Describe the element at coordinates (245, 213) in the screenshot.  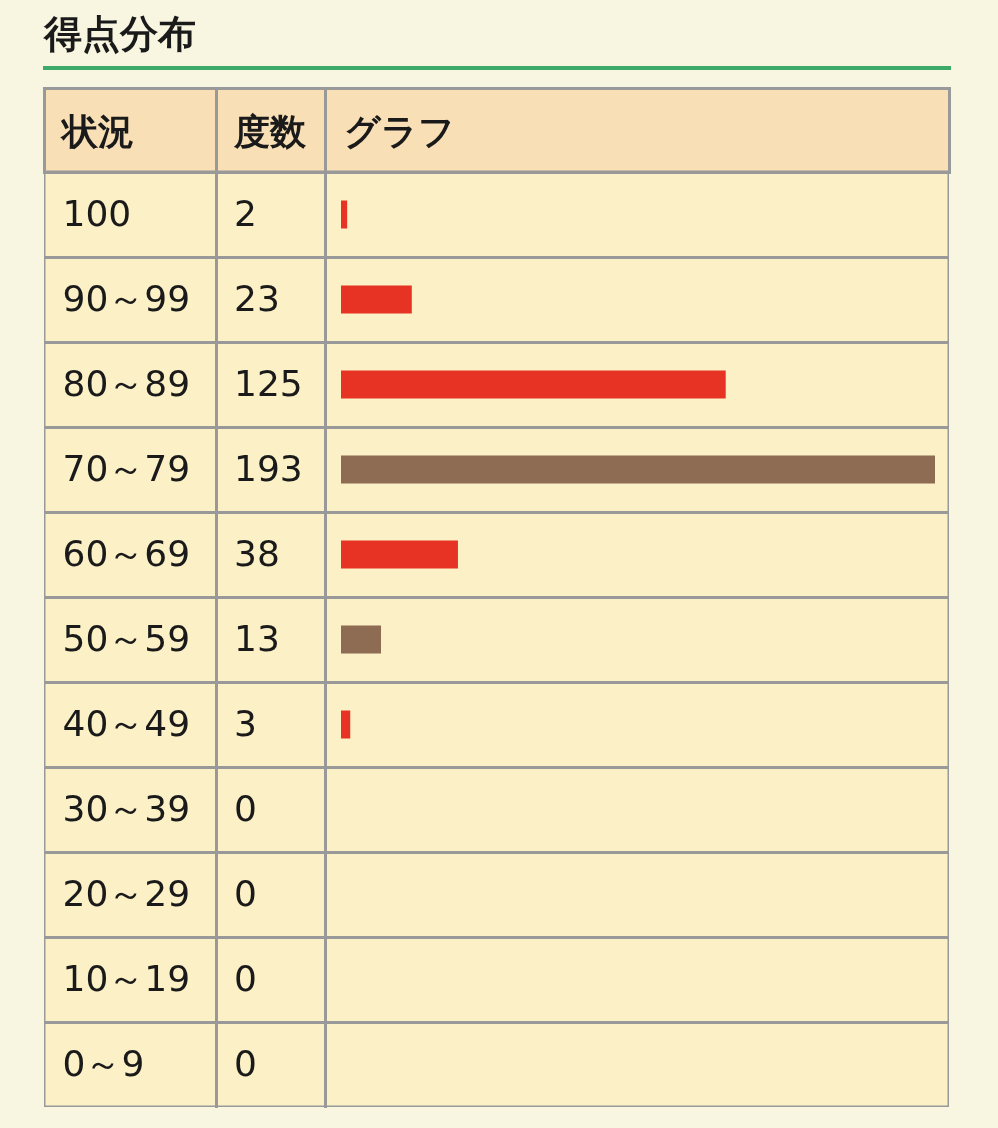
I see `data-label: 2` at that location.